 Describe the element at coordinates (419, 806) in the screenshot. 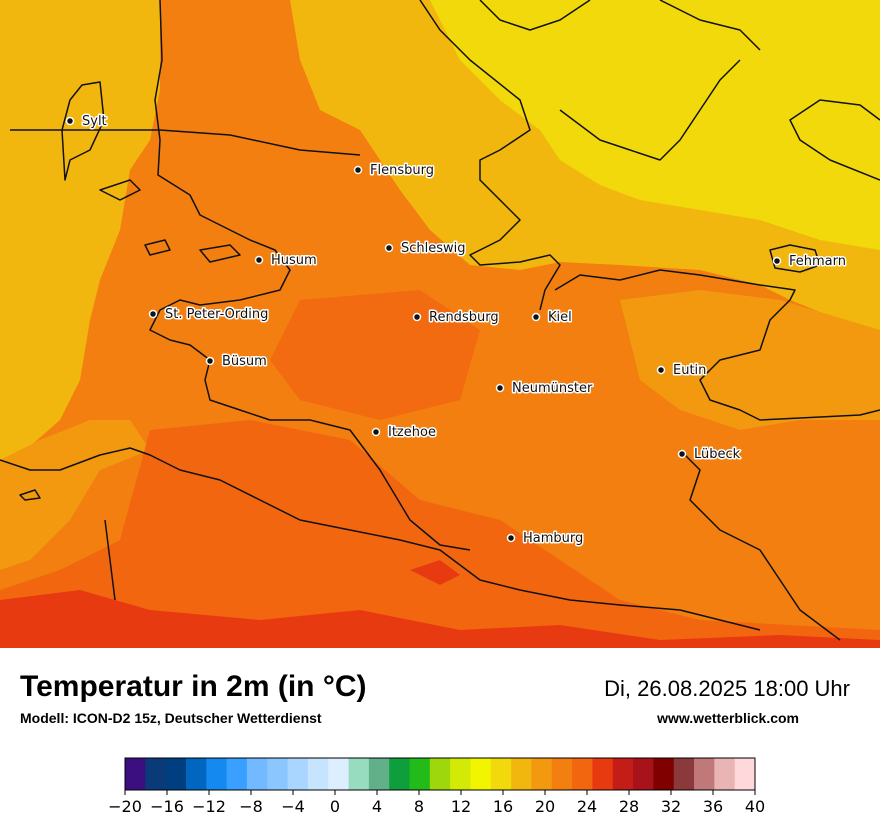

I see `legend-tick-label: 8` at that location.